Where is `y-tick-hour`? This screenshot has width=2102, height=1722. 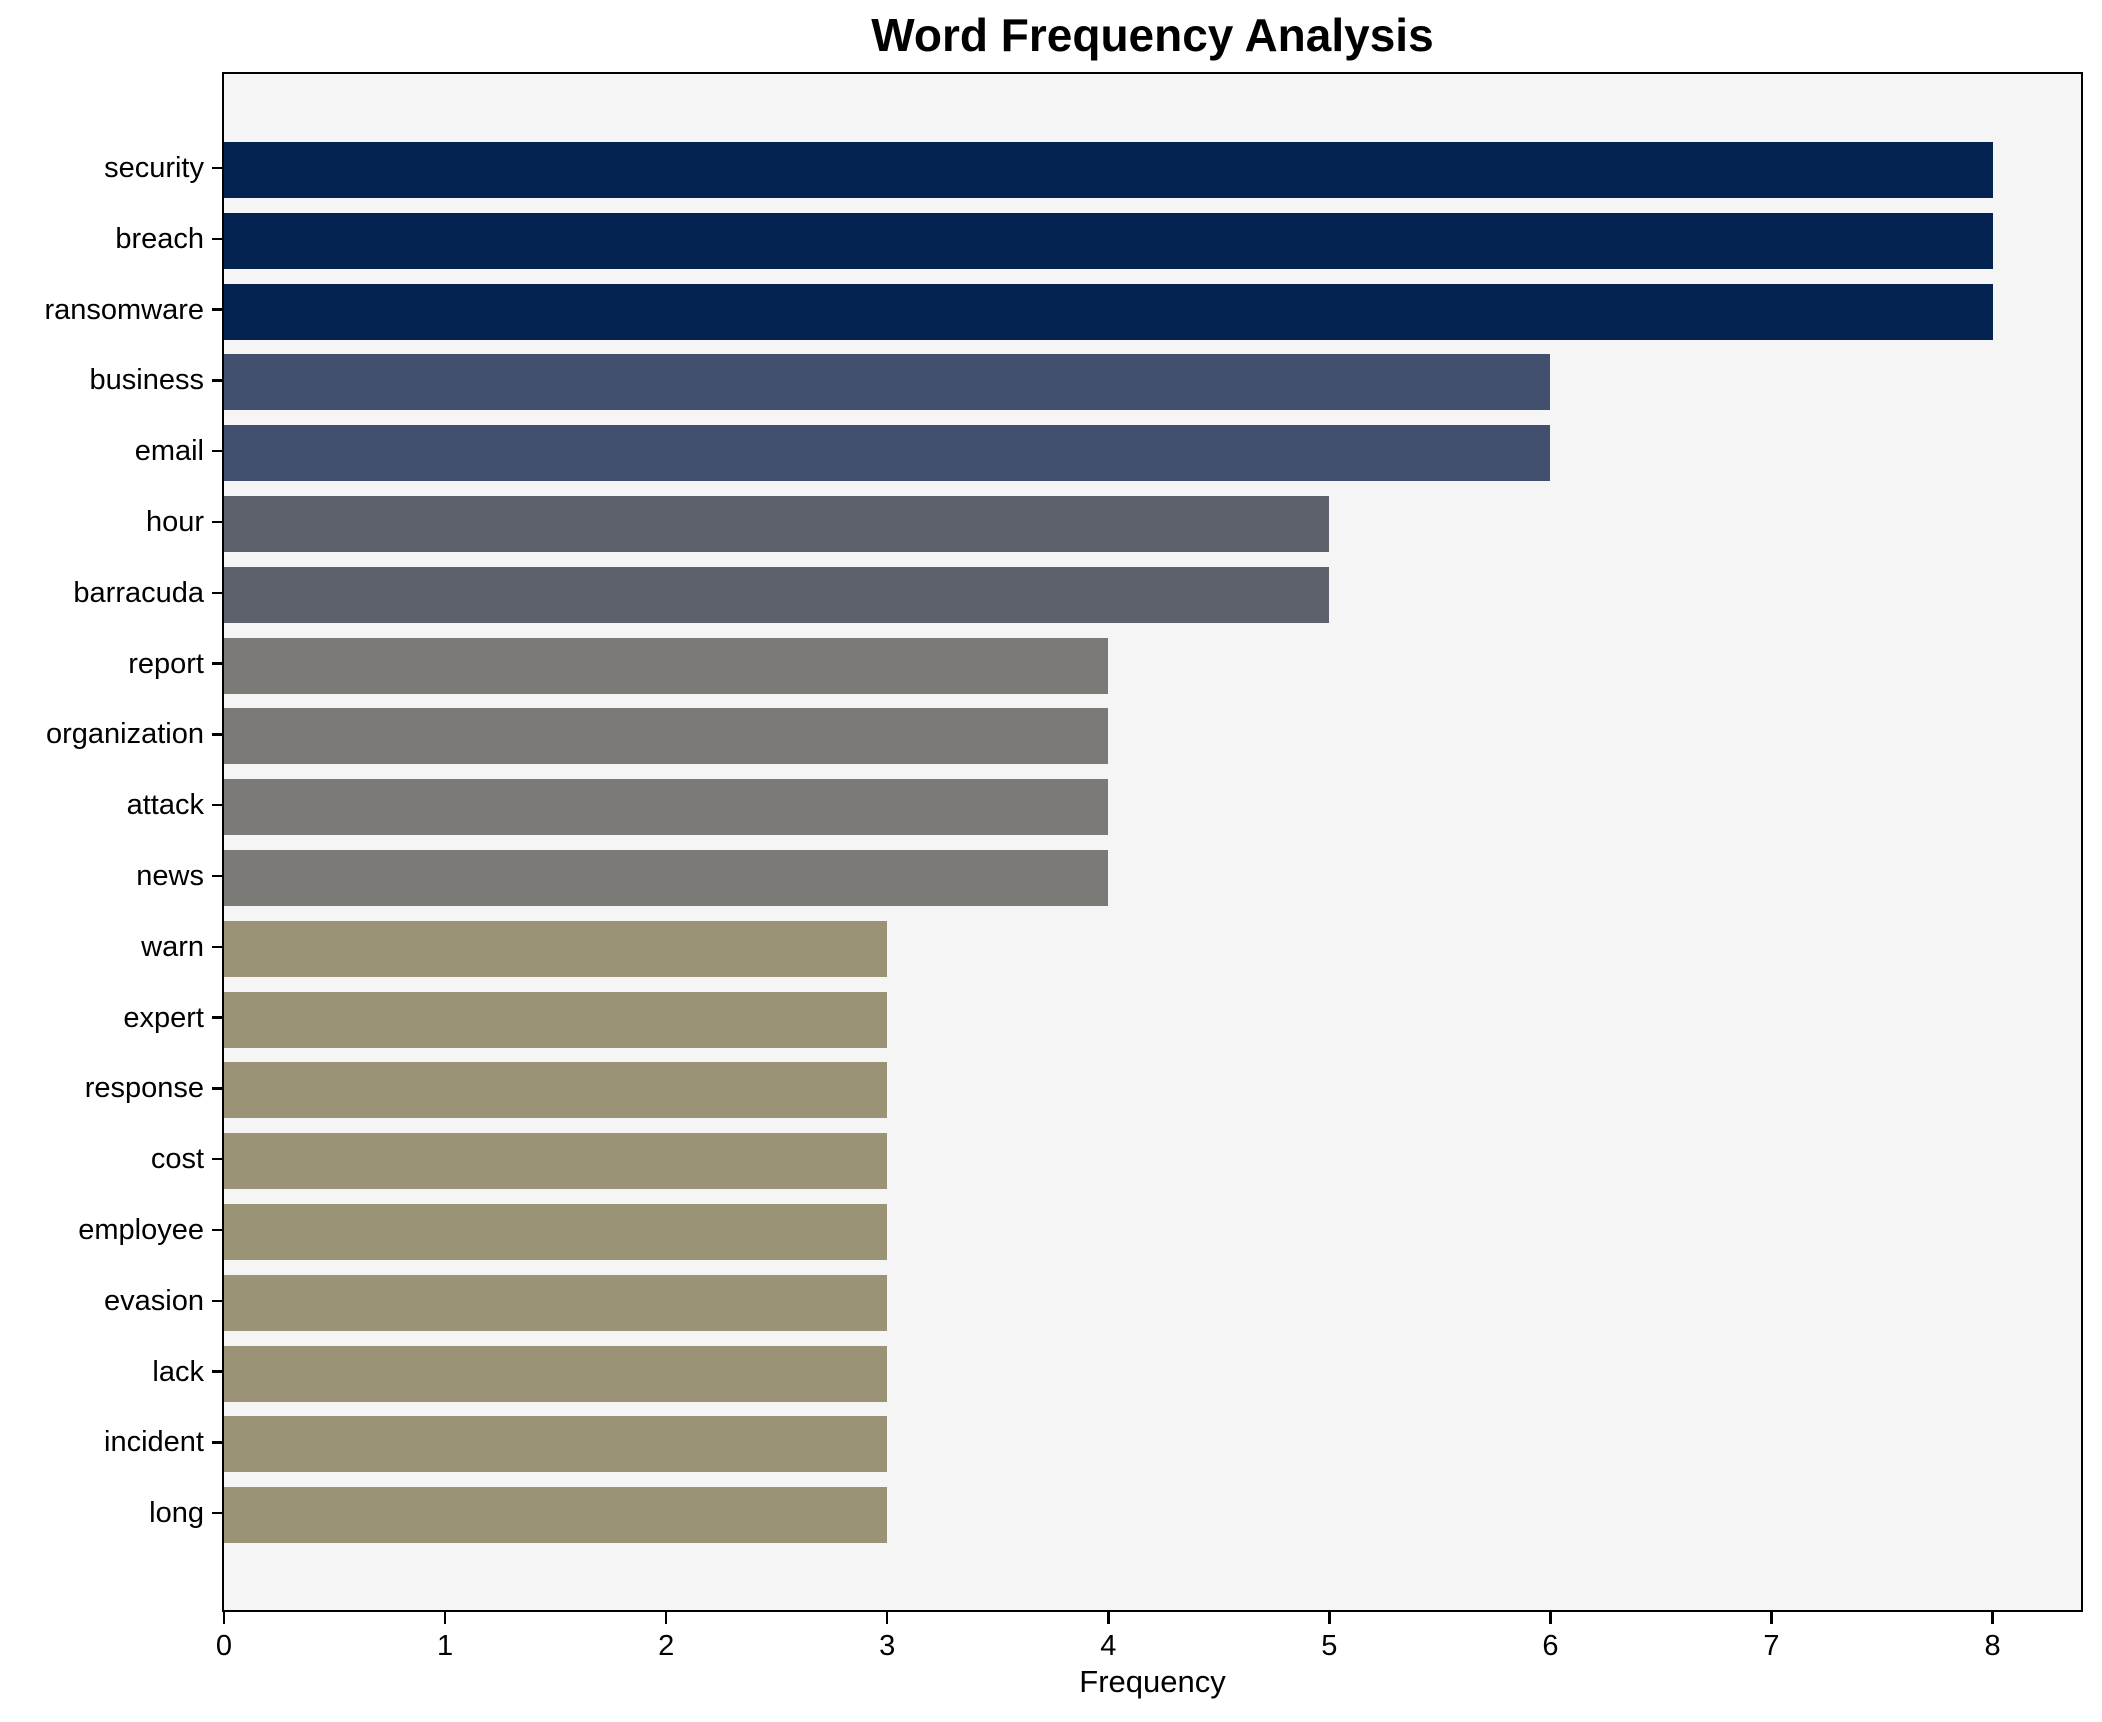
y-tick-hour is located at coordinates (217, 522).